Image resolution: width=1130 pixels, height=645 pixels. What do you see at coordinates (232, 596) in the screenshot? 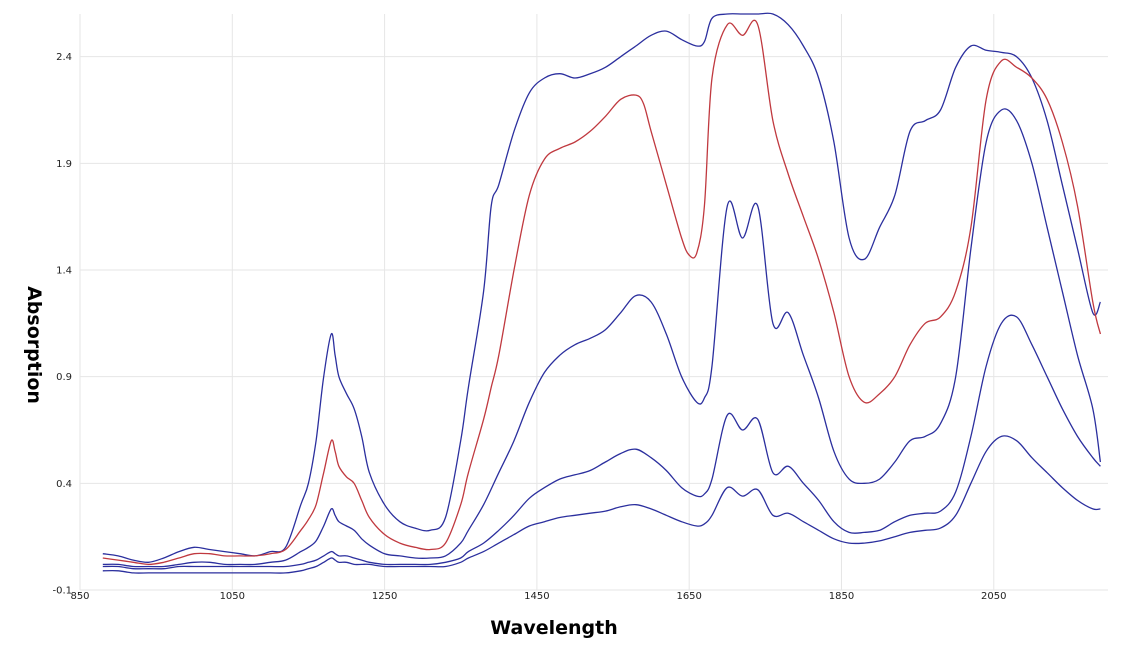
I see `x-tick-label: 1050` at bounding box center [232, 596].